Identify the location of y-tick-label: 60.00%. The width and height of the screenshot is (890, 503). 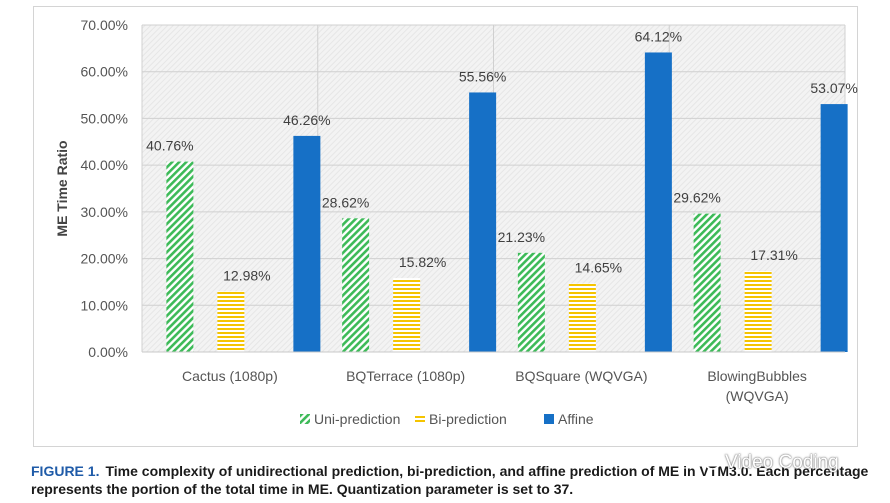
(104, 72).